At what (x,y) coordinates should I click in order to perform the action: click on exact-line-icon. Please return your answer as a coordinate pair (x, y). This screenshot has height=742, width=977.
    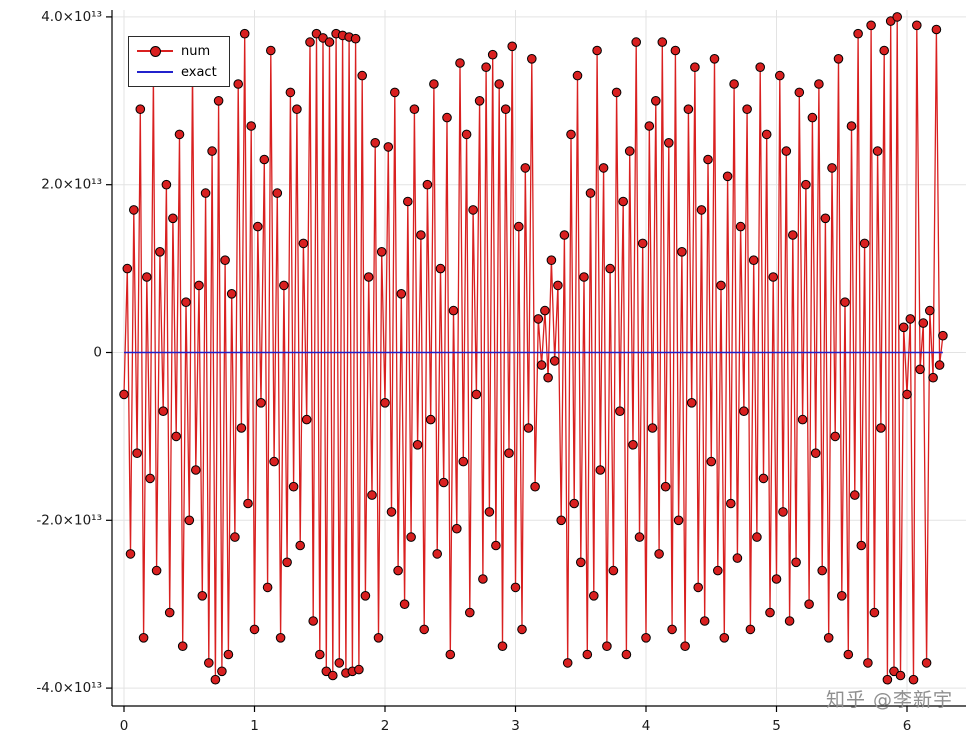
    Looking at the image, I should click on (155, 72).